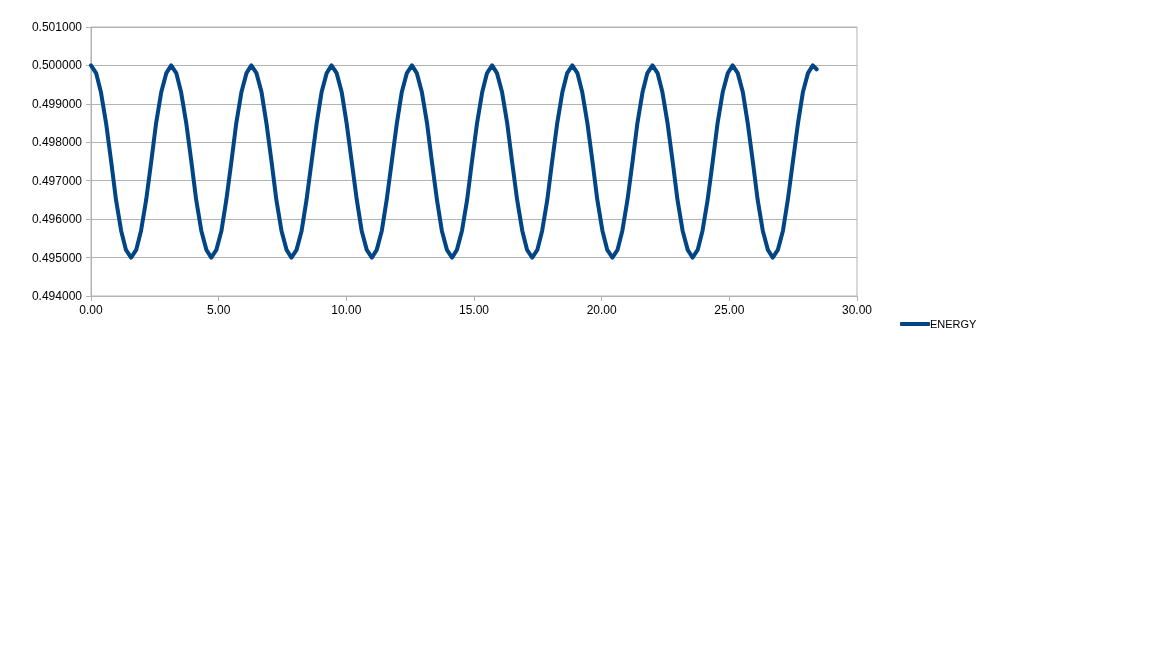  Describe the element at coordinates (57, 180) in the screenshot. I see `y-tick-label: 0.497000` at that location.